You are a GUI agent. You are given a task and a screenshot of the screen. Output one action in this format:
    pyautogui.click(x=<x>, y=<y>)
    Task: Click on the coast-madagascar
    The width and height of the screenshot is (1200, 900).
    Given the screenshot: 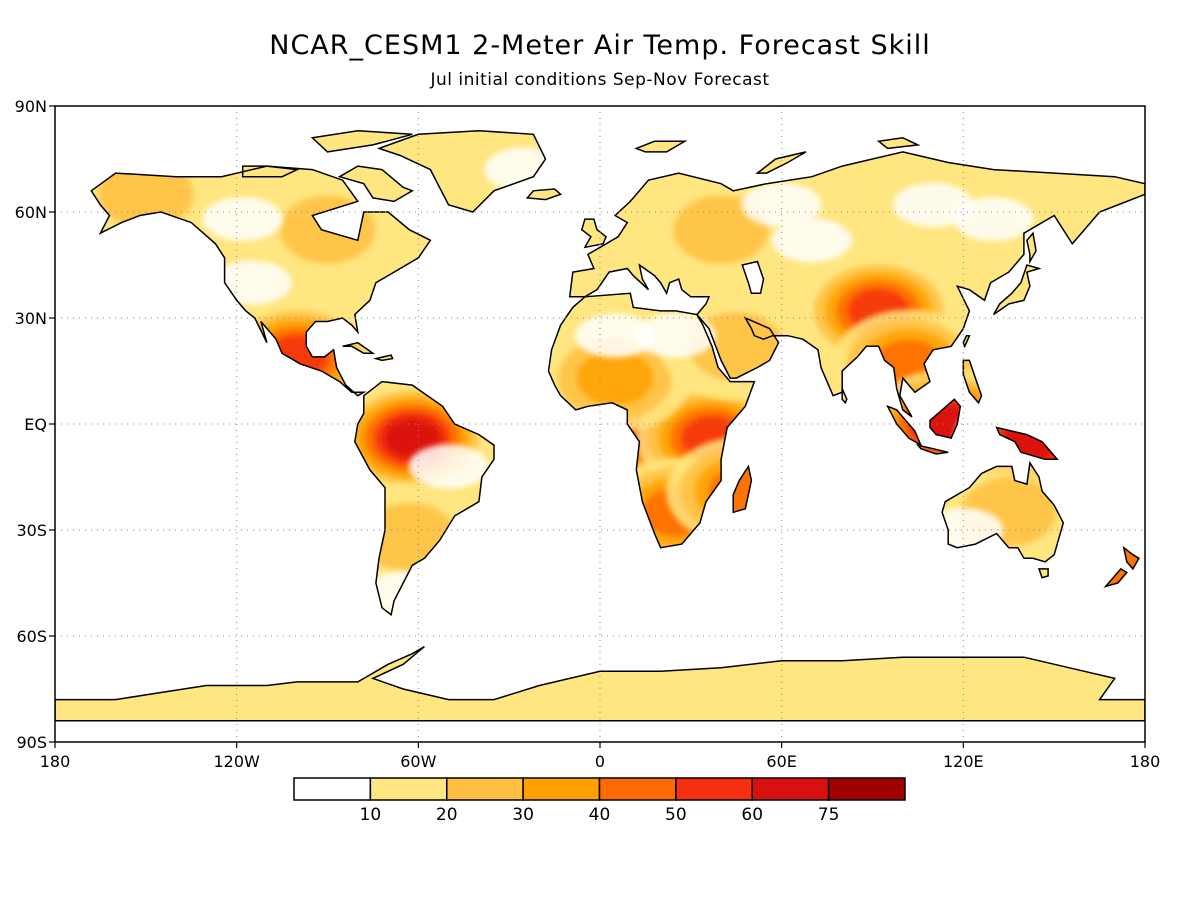 What is the action you would take?
    pyautogui.click(x=742, y=489)
    